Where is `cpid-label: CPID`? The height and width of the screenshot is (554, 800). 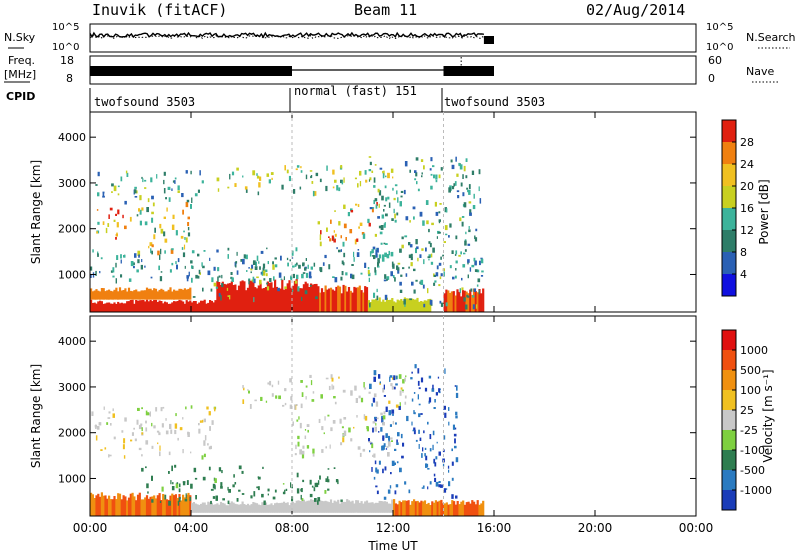
cpid-label: CPID is located at coordinates (20, 96).